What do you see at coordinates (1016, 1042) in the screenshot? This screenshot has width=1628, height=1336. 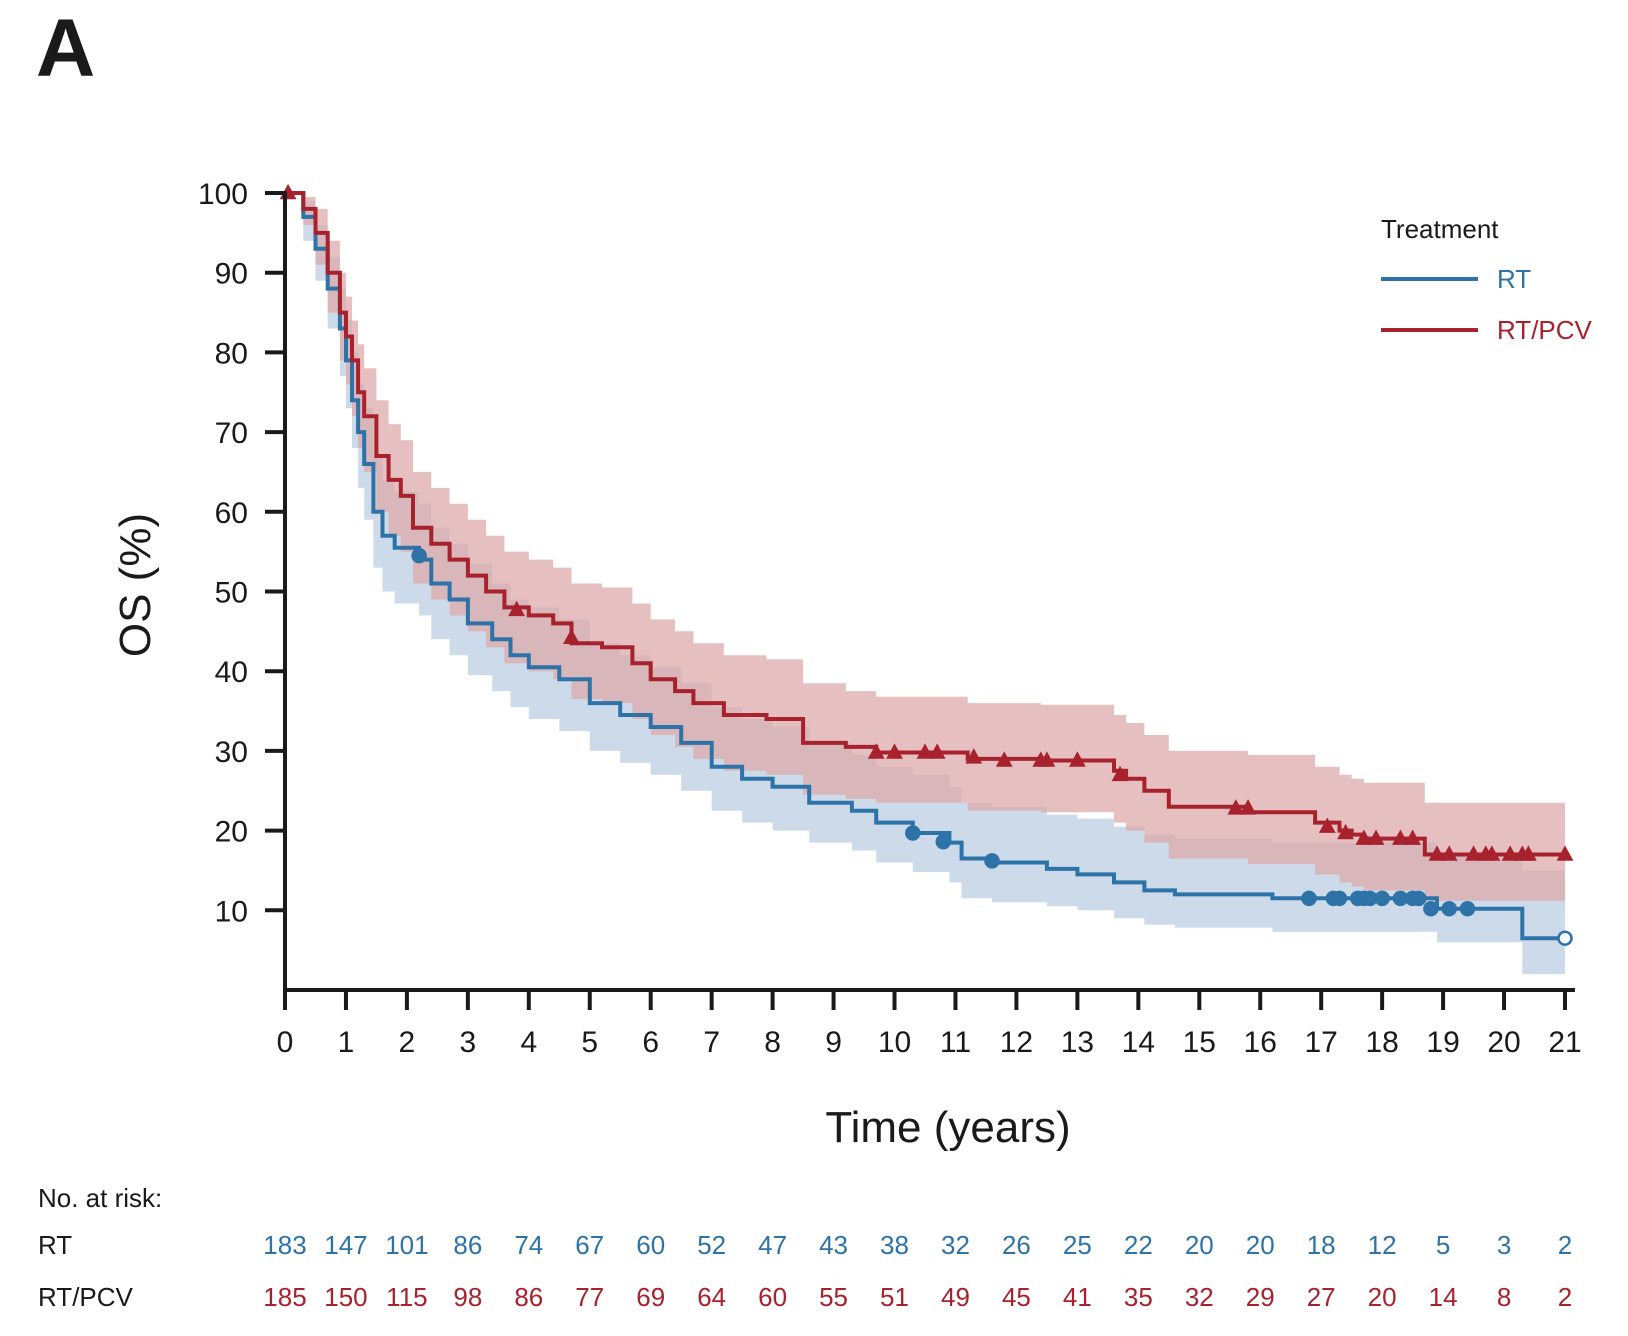 I see `x-tick-label: 12` at bounding box center [1016, 1042].